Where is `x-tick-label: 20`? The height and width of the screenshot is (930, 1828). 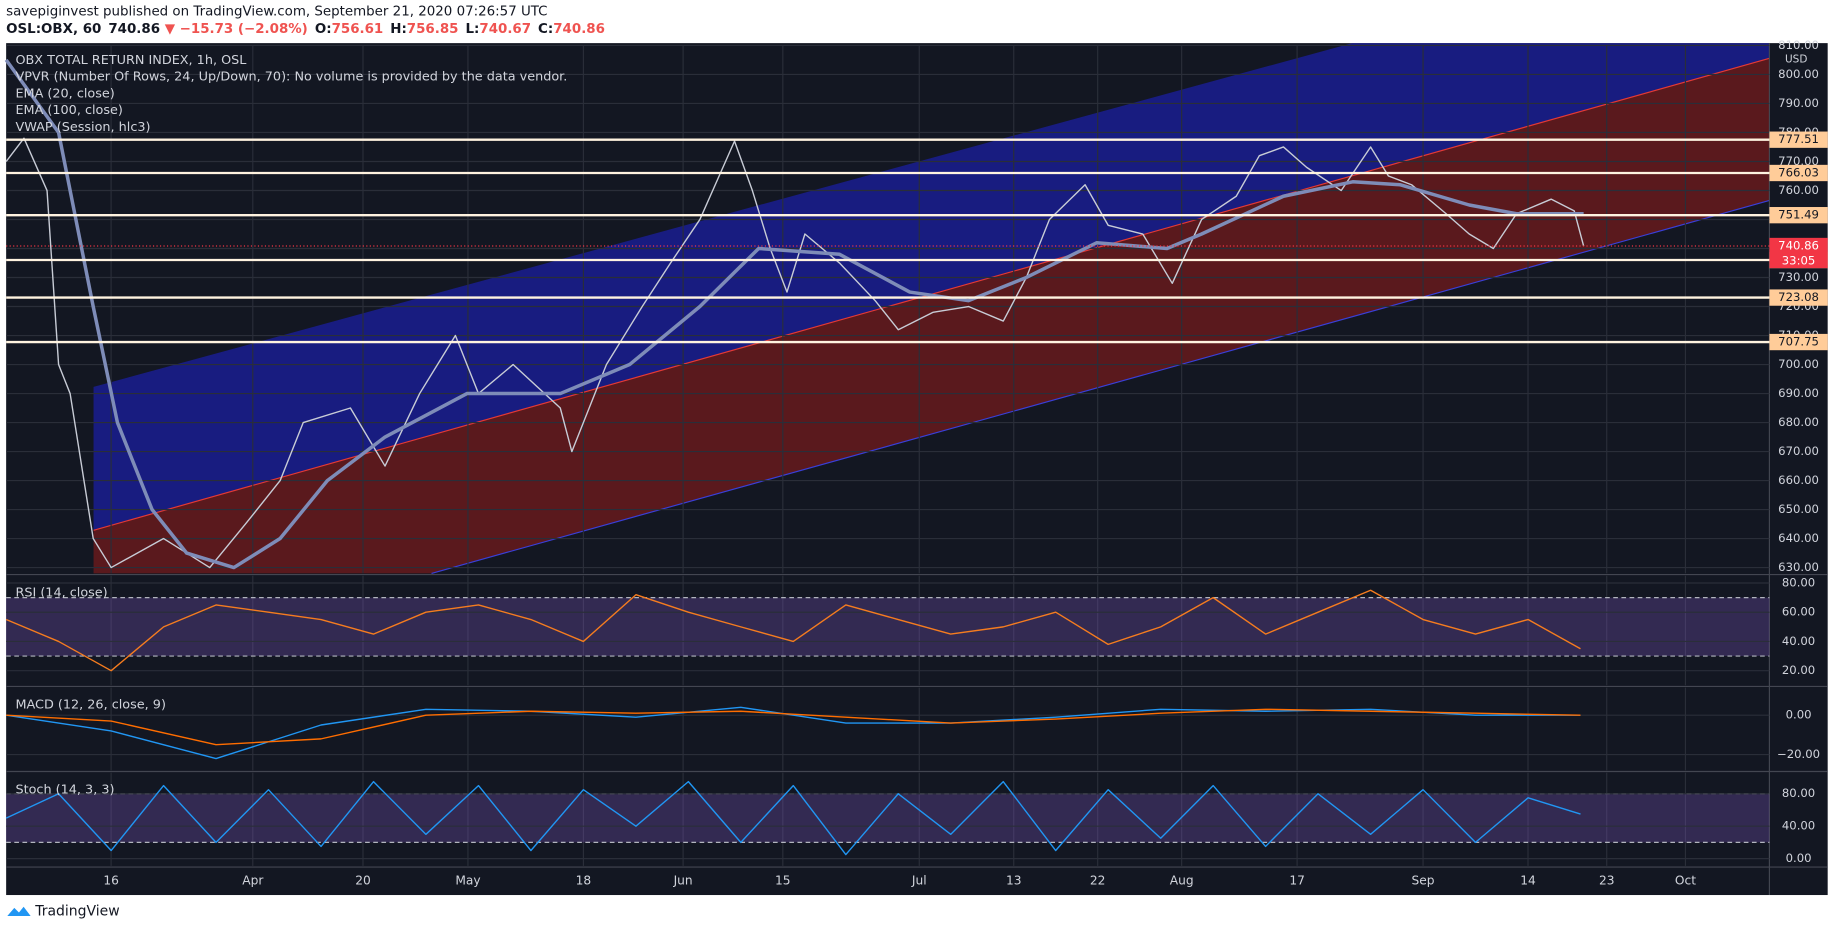
x-tick-label: 20 is located at coordinates (363, 881).